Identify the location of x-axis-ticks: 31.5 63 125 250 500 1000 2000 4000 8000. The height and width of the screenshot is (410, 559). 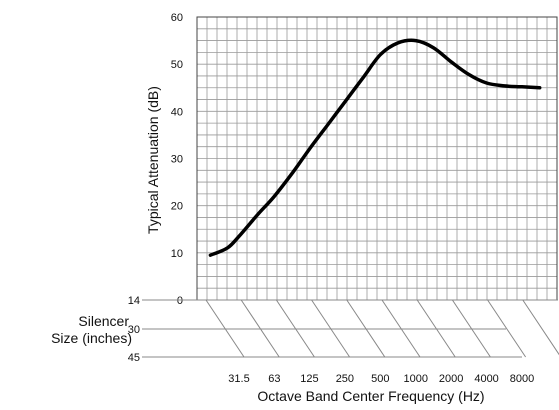
(381, 379).